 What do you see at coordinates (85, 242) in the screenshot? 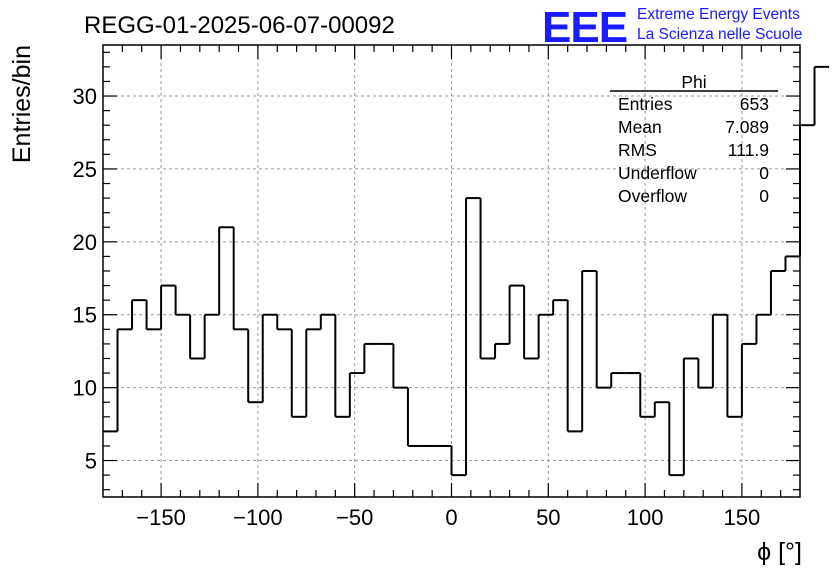
I see `y-tick-label: 20` at bounding box center [85, 242].